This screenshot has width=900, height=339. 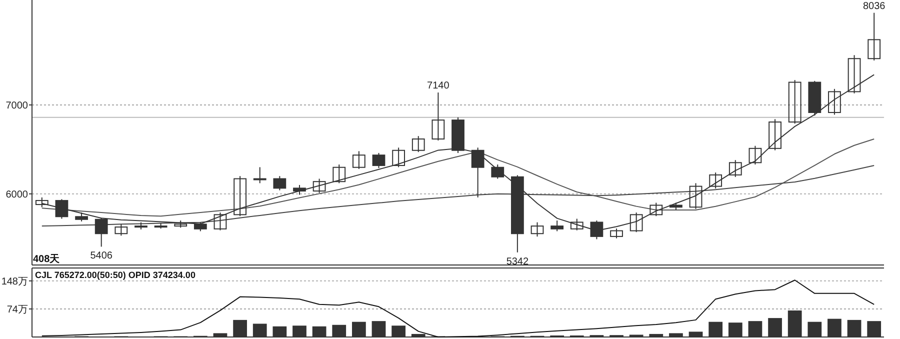 What do you see at coordinates (438, 86) in the screenshot?
I see `annotation: 7140` at bounding box center [438, 86].